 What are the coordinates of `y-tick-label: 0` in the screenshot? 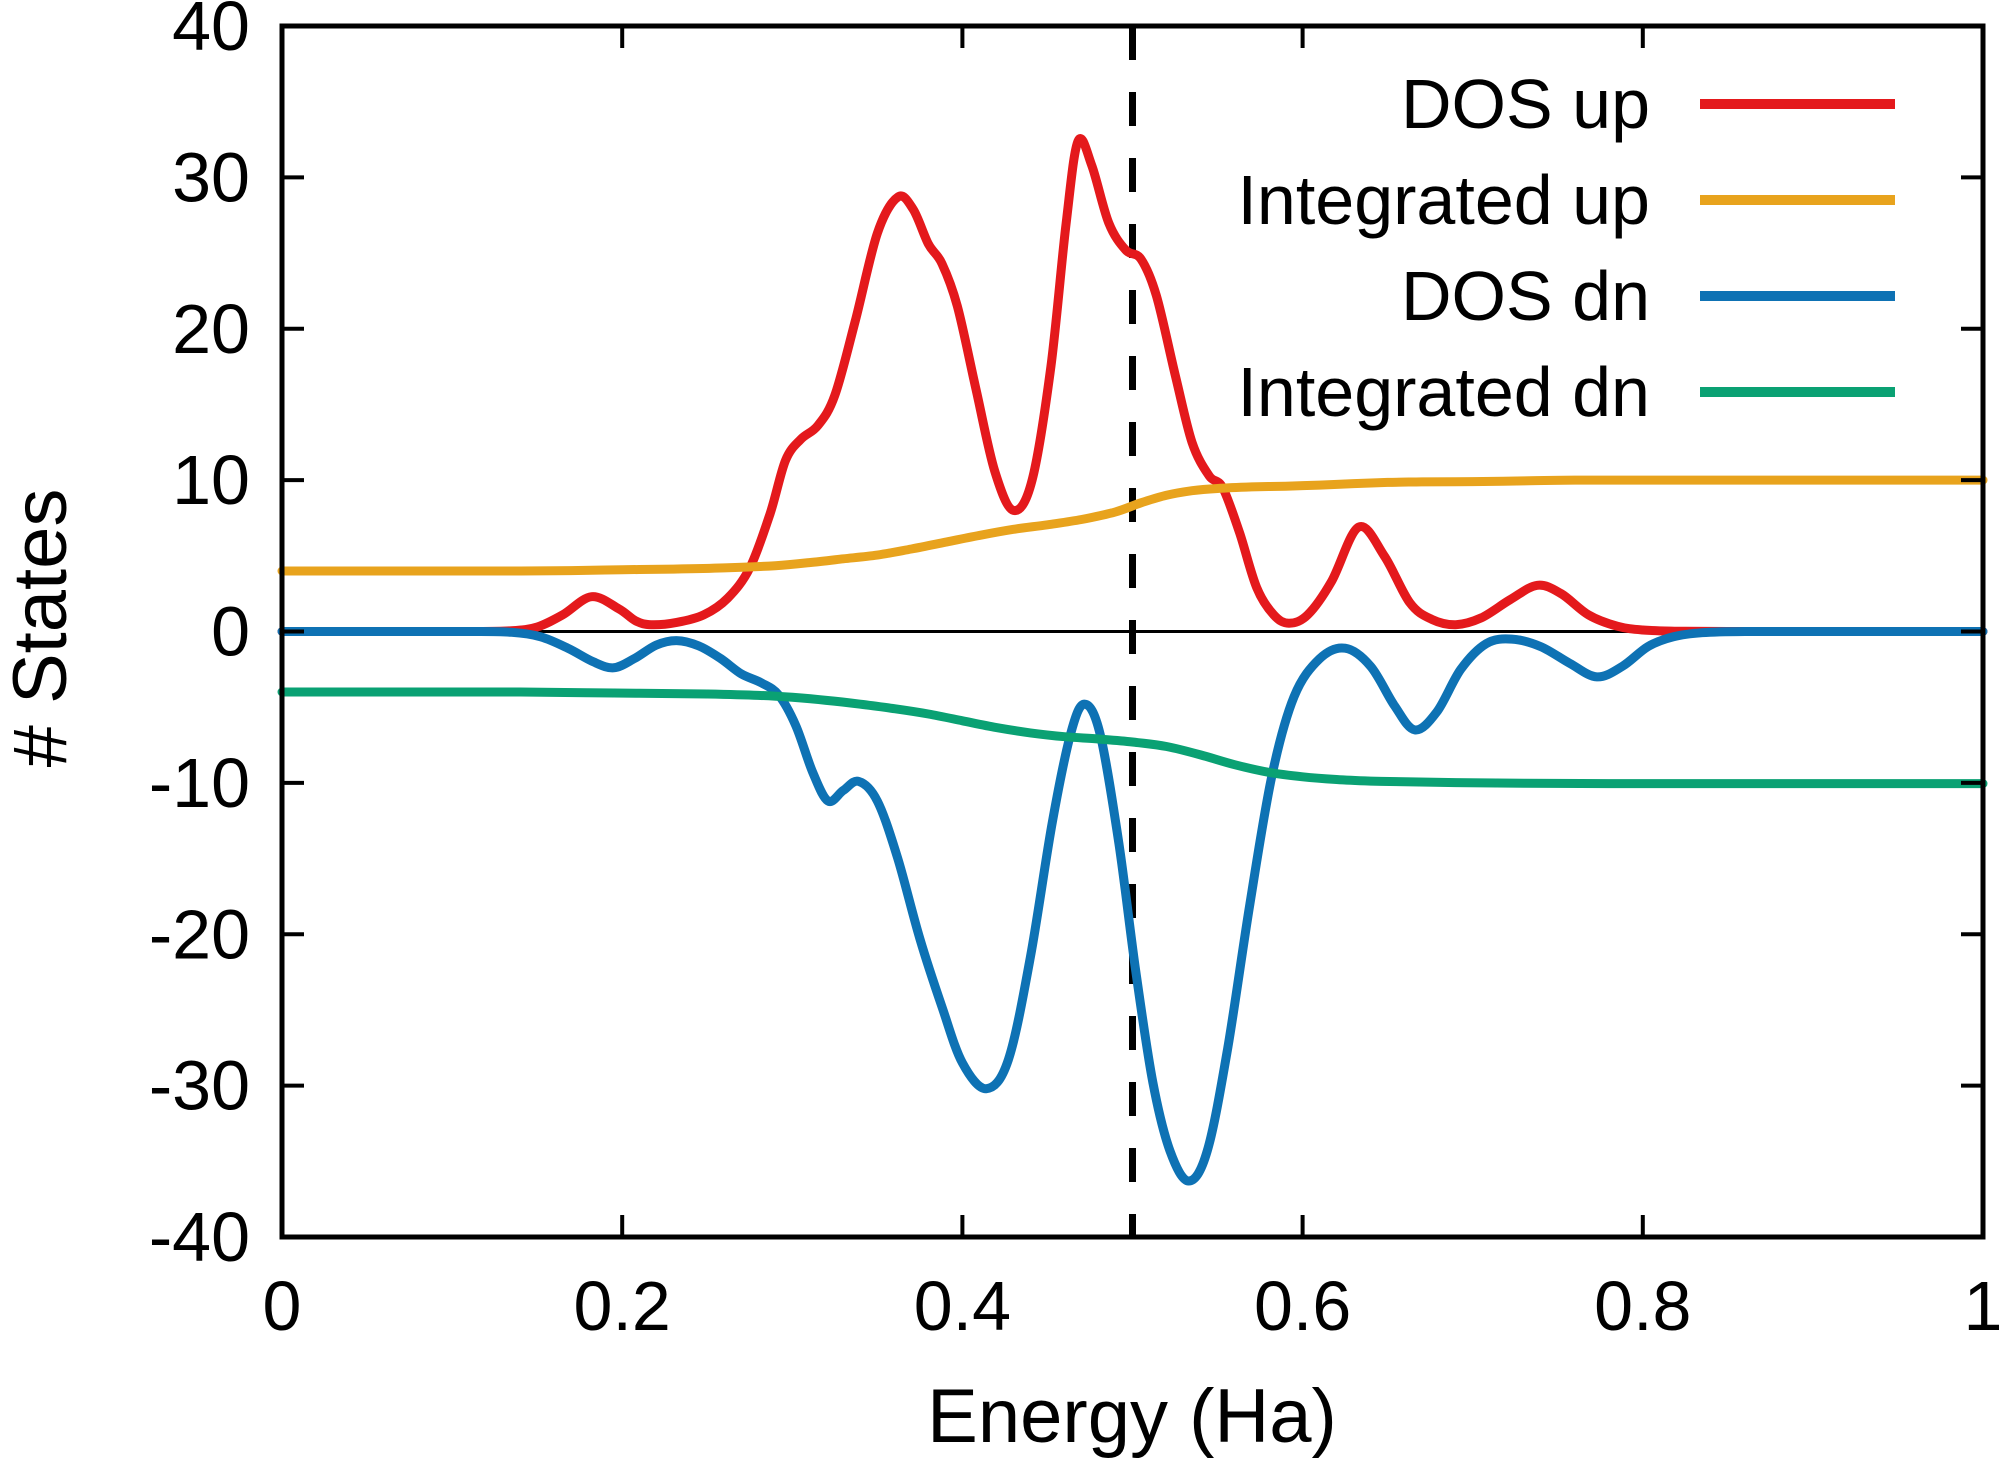 It's located at (230, 632).